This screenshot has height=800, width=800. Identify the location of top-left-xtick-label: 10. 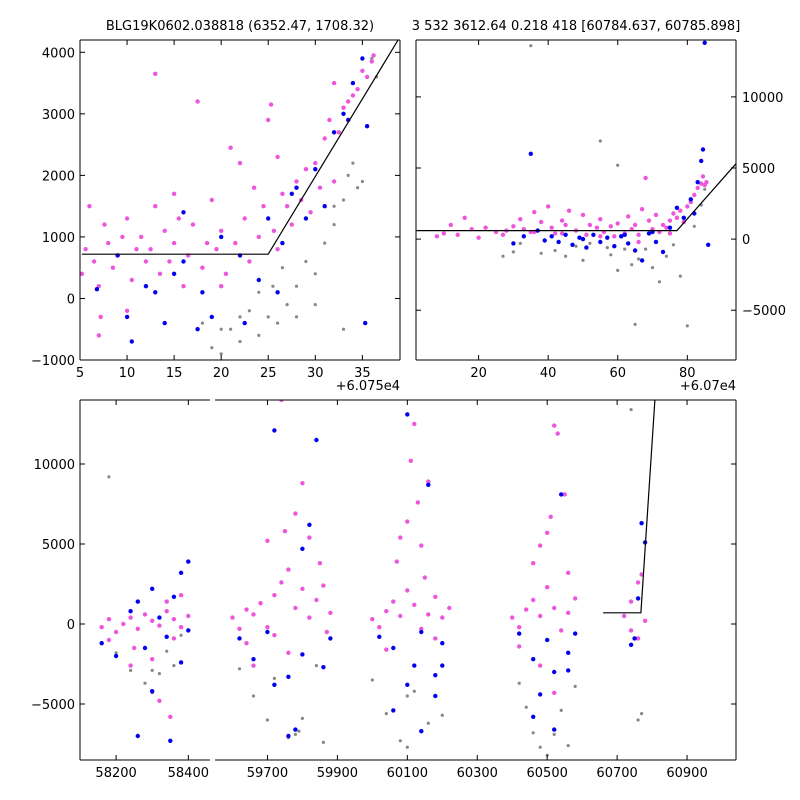
(127, 373).